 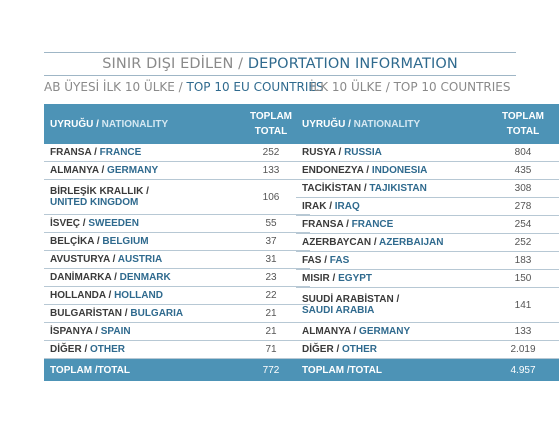 I want to click on table-row: SUUDİ ARABİSTAN / SAUDI ARABIA 141, so click(x=427, y=305).